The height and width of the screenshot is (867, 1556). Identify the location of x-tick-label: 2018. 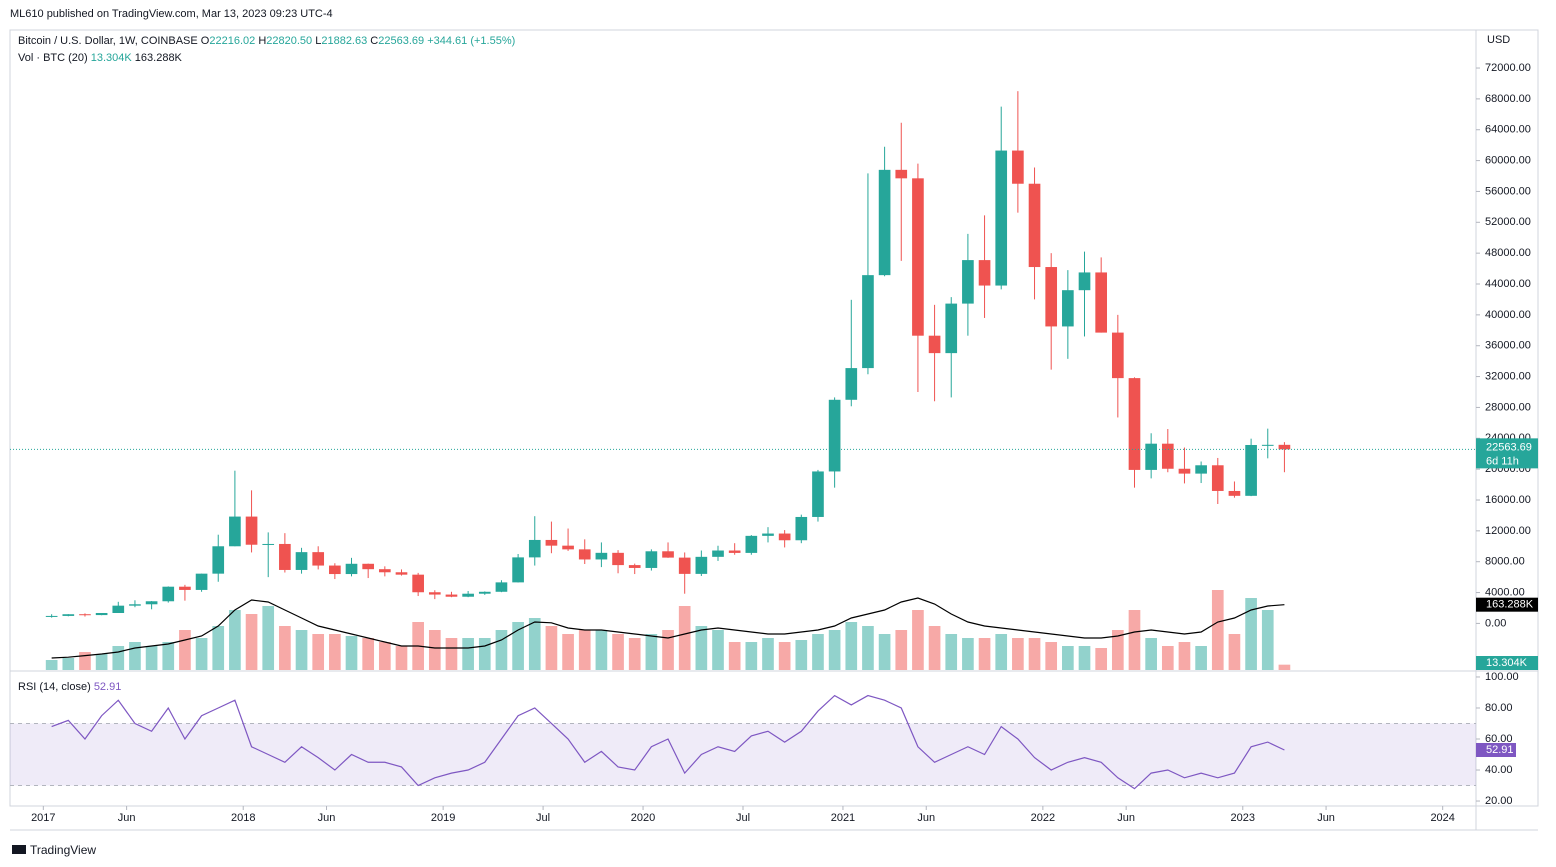
(243, 818).